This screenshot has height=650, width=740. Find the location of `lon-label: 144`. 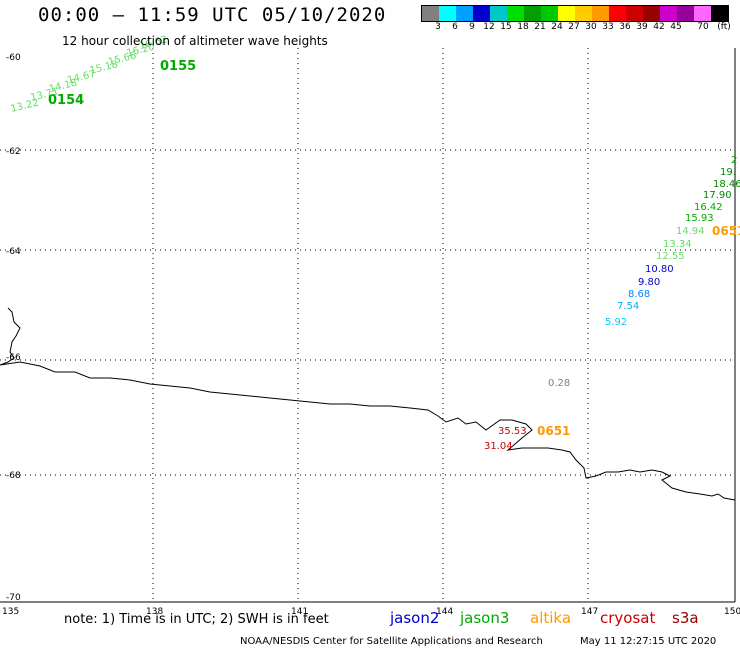

lon-label: 144 is located at coordinates (444, 612).